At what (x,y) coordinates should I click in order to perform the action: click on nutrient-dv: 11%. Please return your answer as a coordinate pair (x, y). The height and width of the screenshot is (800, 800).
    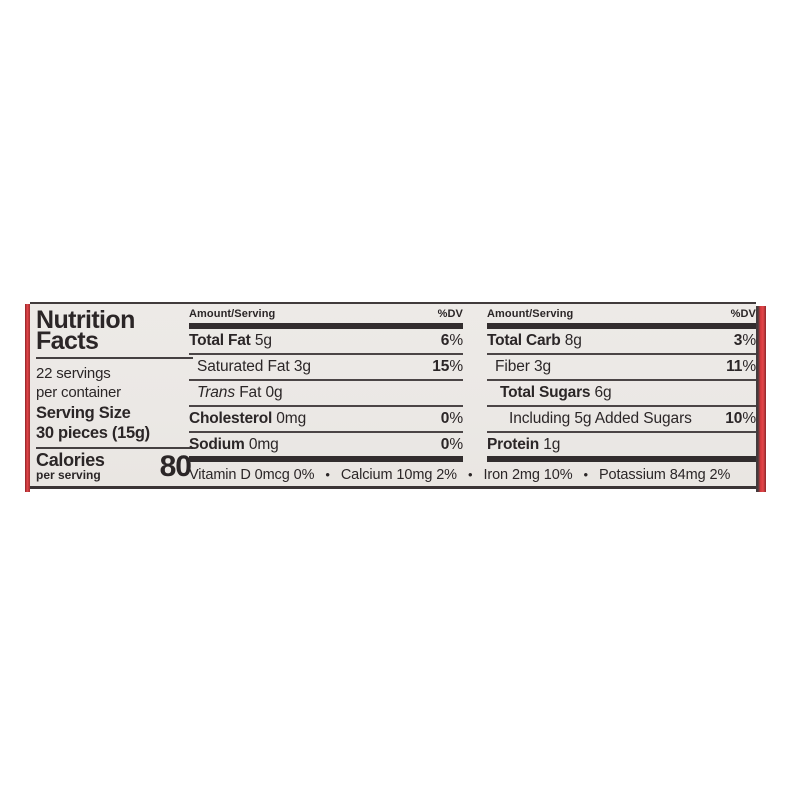
    Looking at the image, I should click on (741, 367).